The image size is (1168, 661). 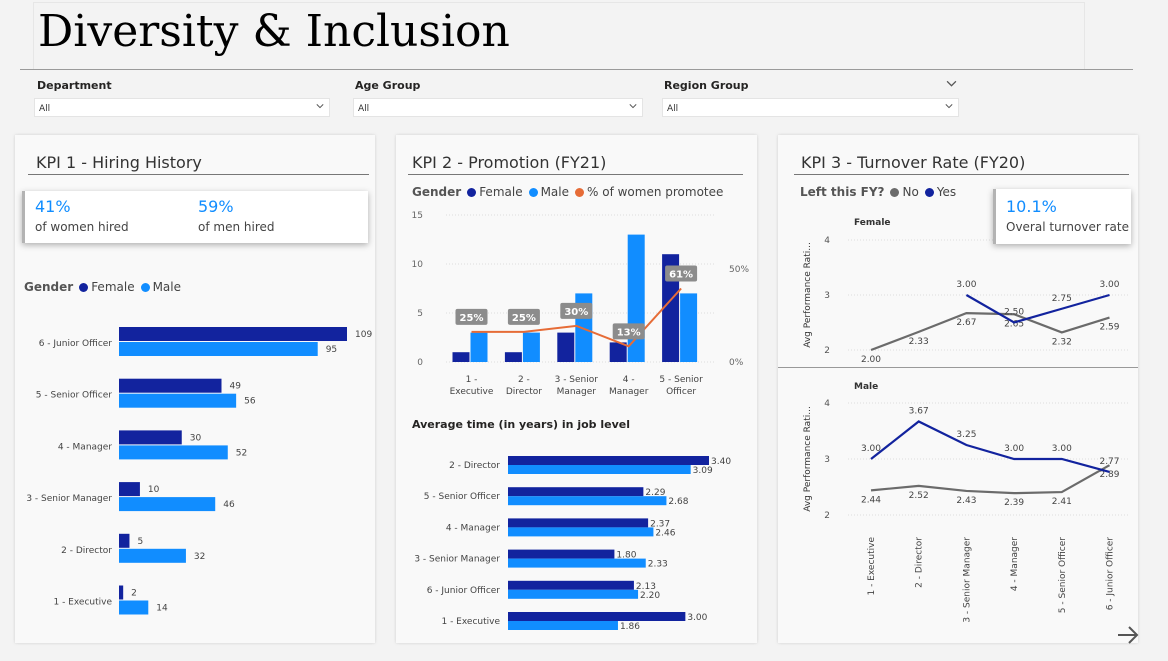 I want to click on data-label: 2.50, so click(x=1014, y=313).